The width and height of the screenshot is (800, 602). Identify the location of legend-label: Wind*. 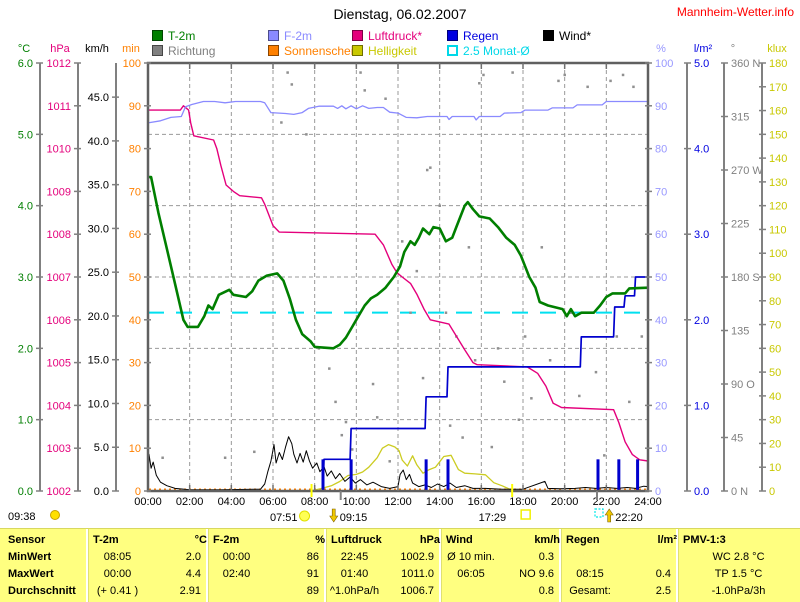
(575, 35).